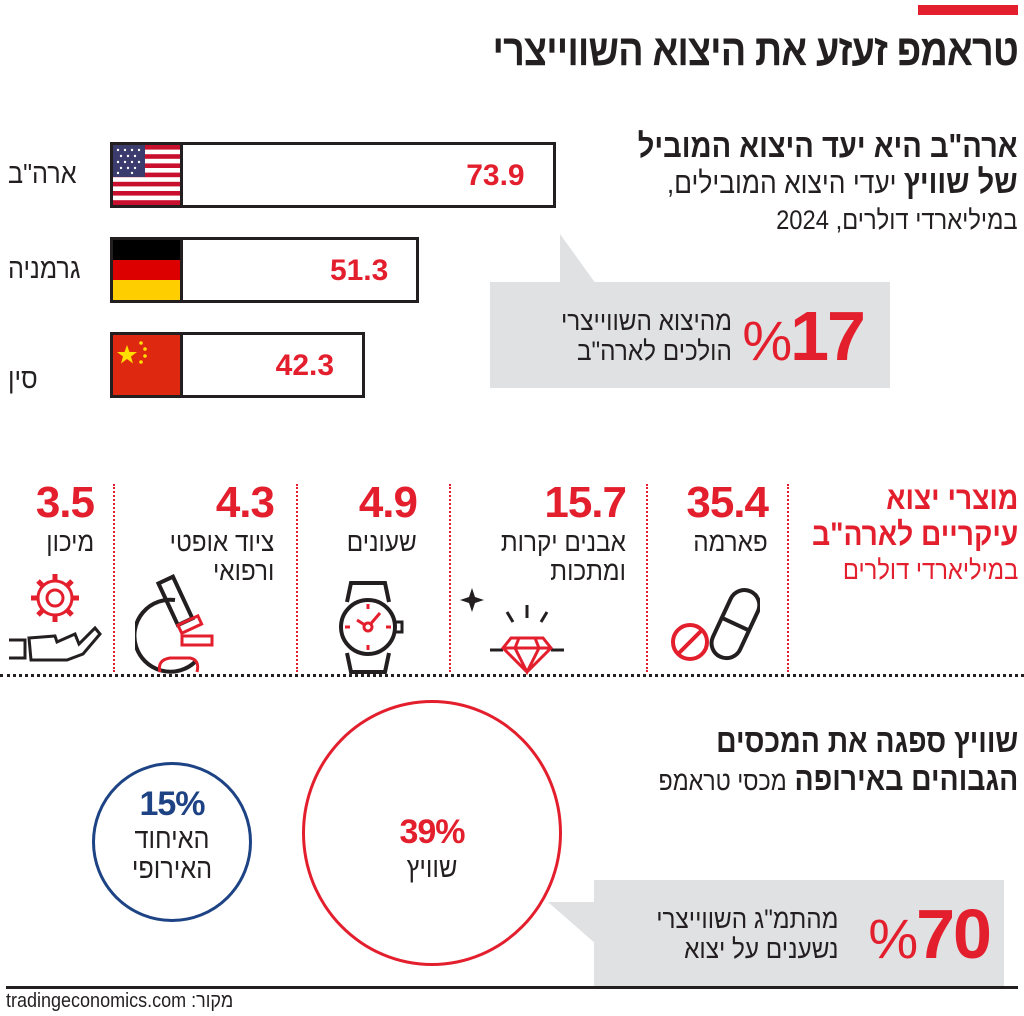  Describe the element at coordinates (148, 270) in the screenshot. I see `germany-flag-icon` at that location.